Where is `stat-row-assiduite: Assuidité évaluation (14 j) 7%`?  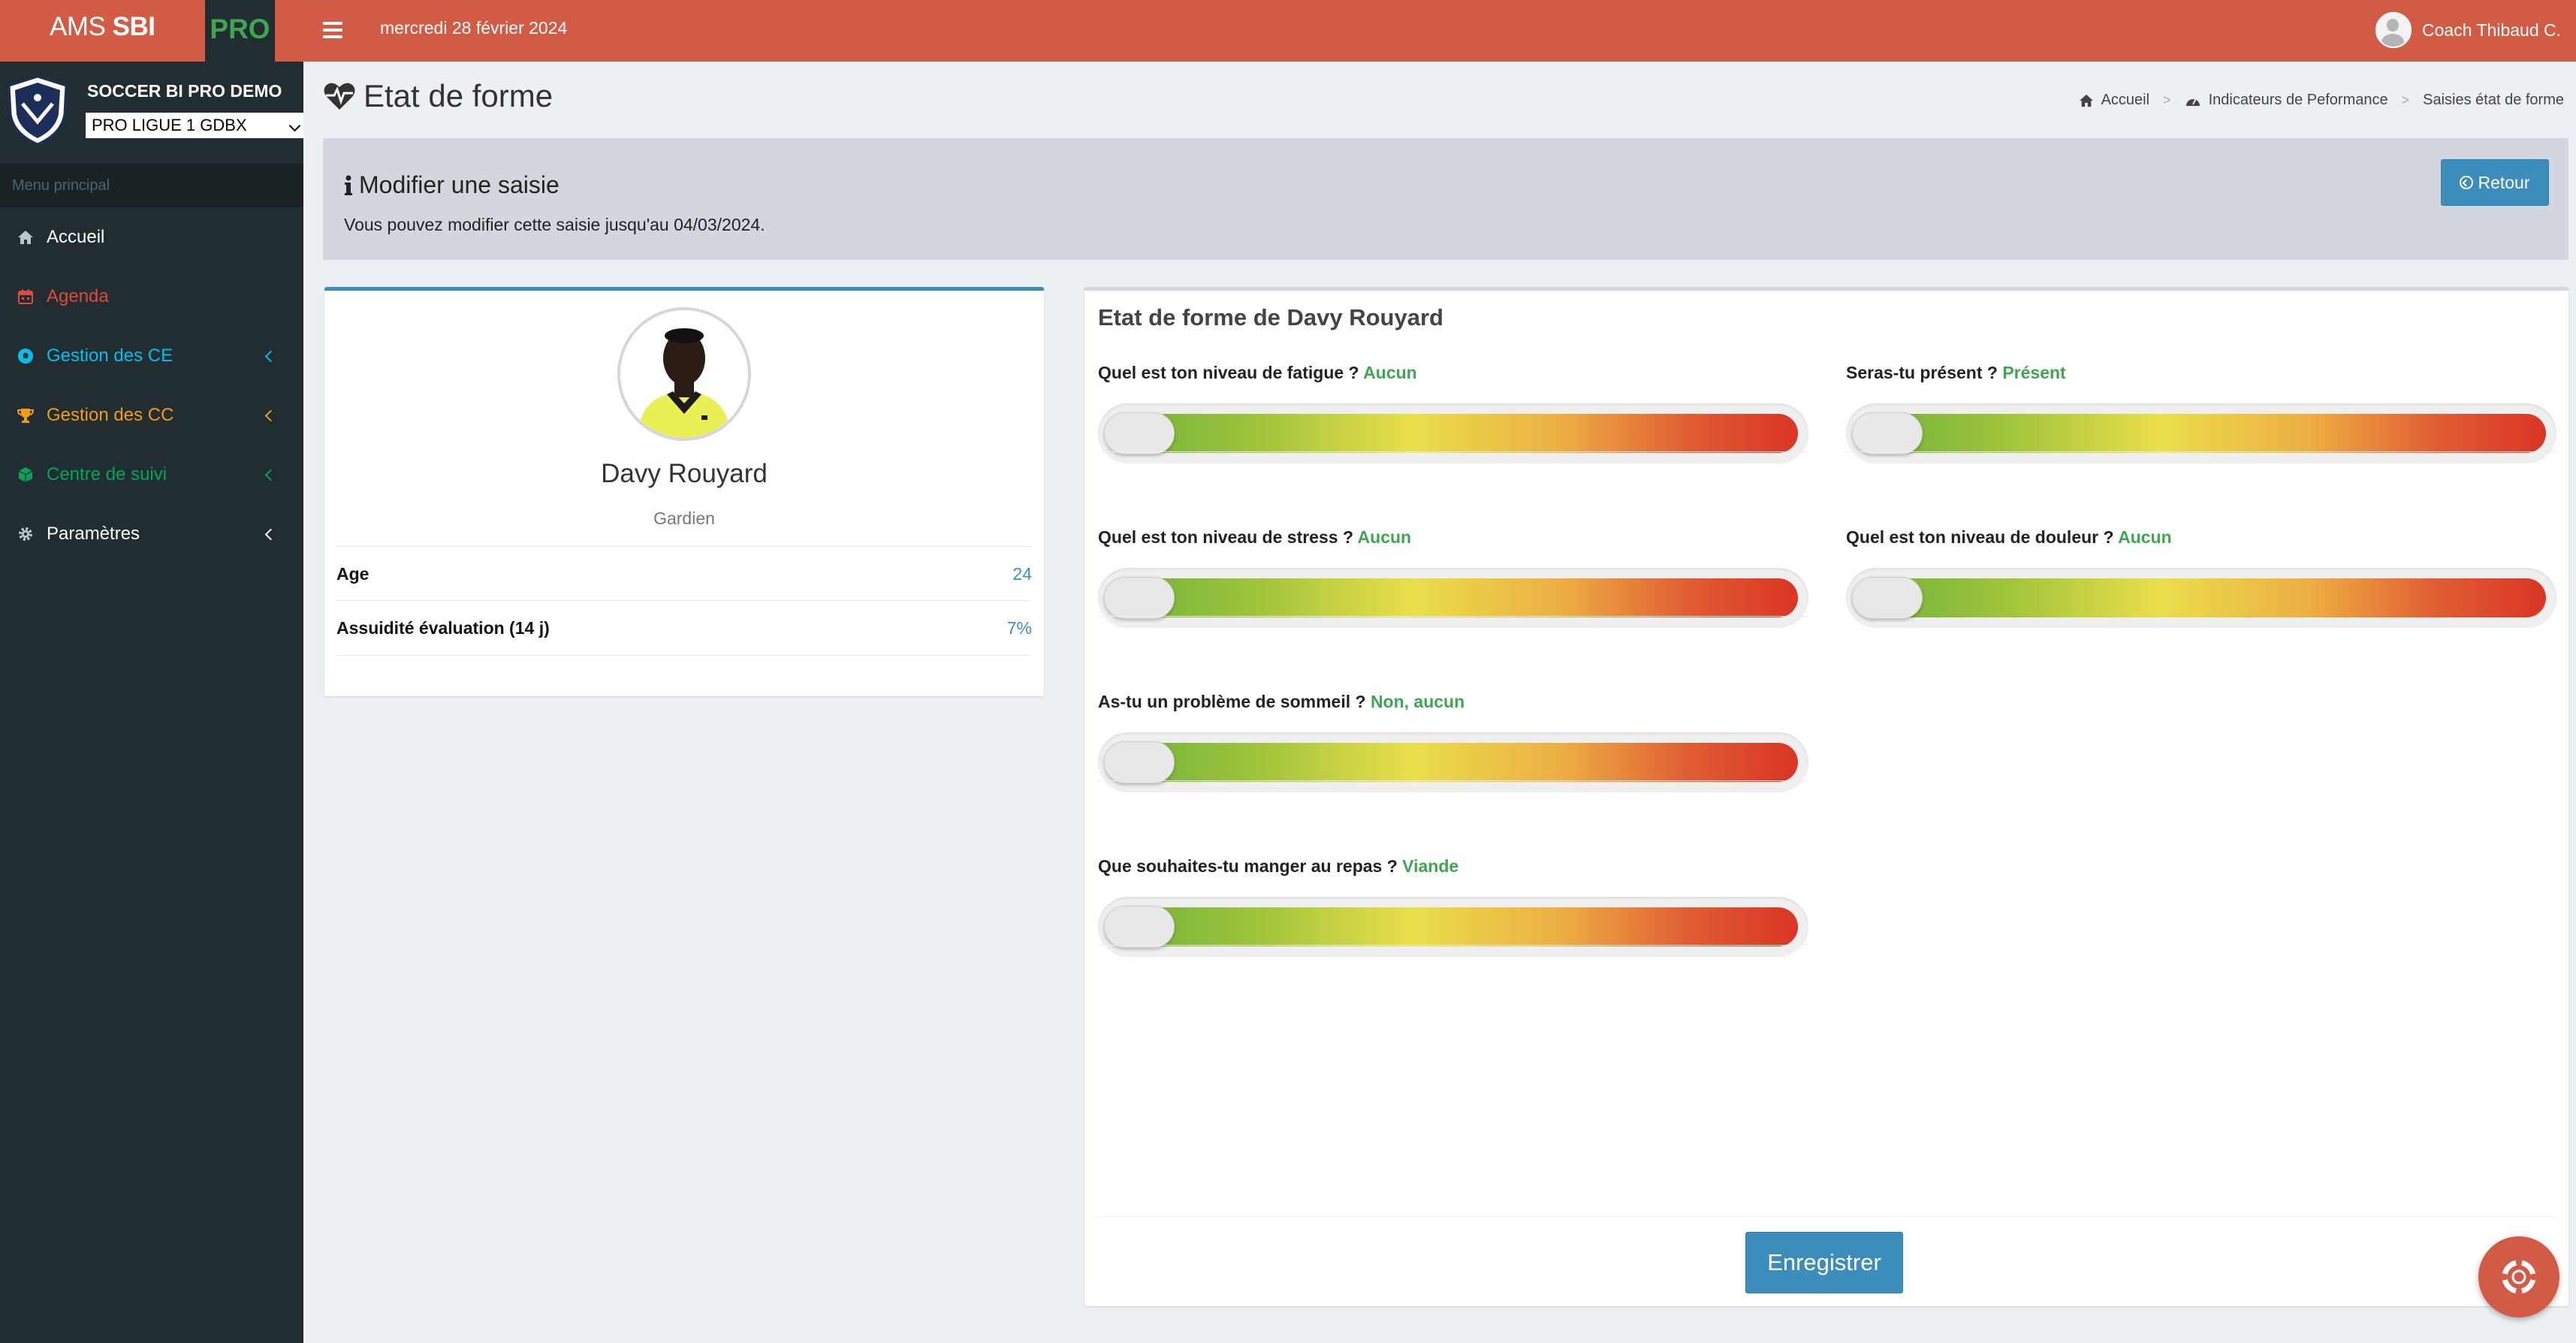 stat-row-assiduite: Assuidité évaluation (14 j) 7% is located at coordinates (684, 628).